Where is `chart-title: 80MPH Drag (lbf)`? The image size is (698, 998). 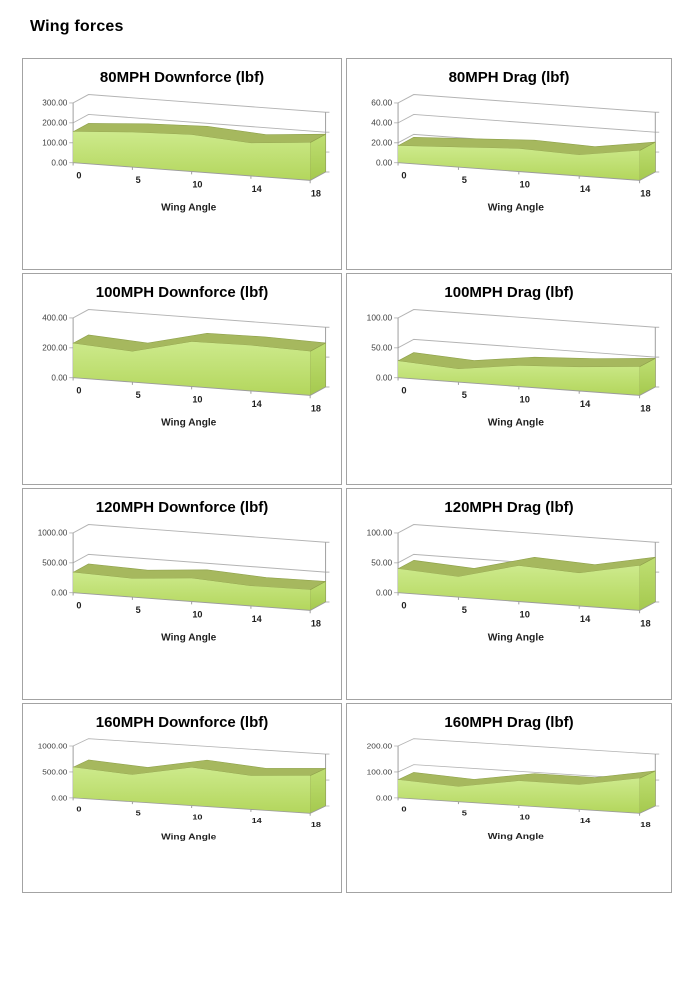 chart-title: 80MPH Drag (lbf) is located at coordinates (509, 77).